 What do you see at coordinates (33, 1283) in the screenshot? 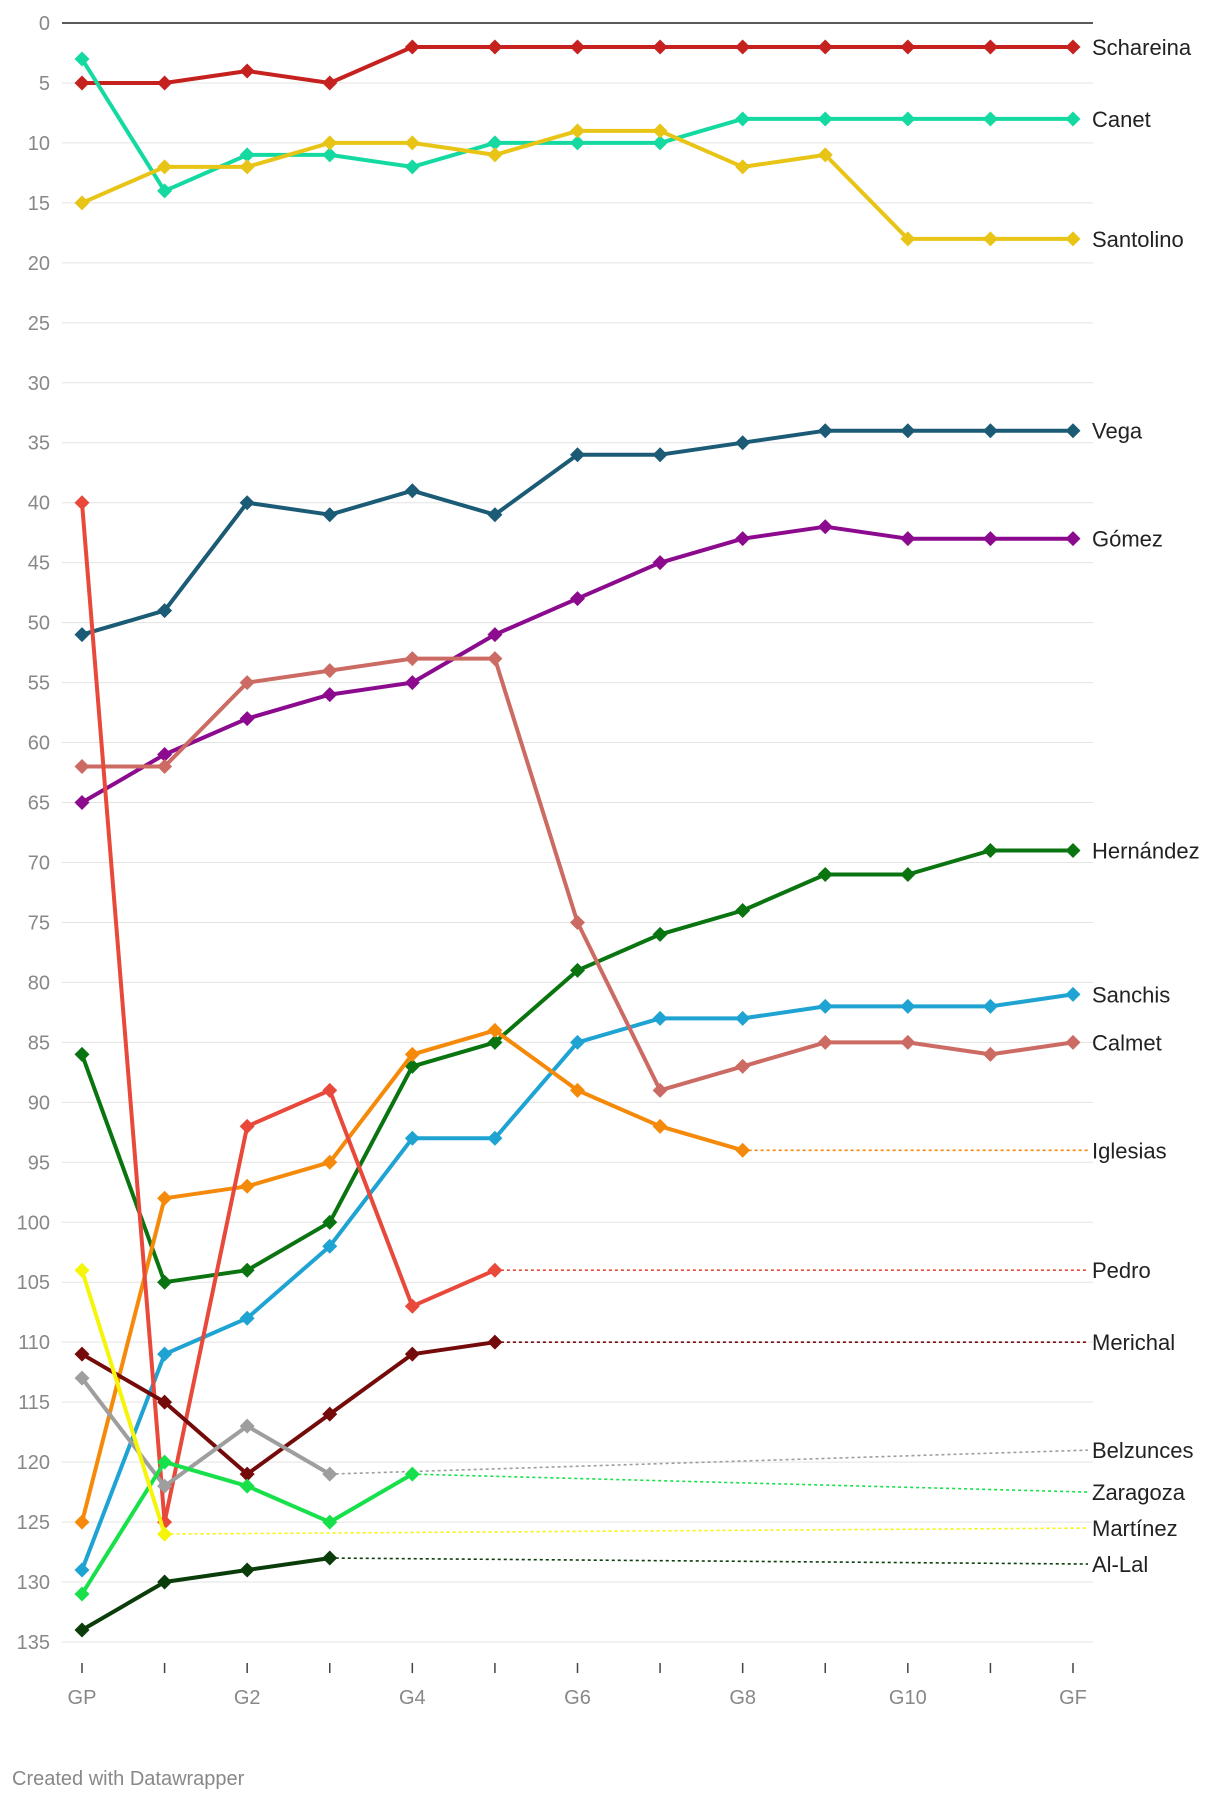
I see `y-tick-label: 105` at bounding box center [33, 1283].